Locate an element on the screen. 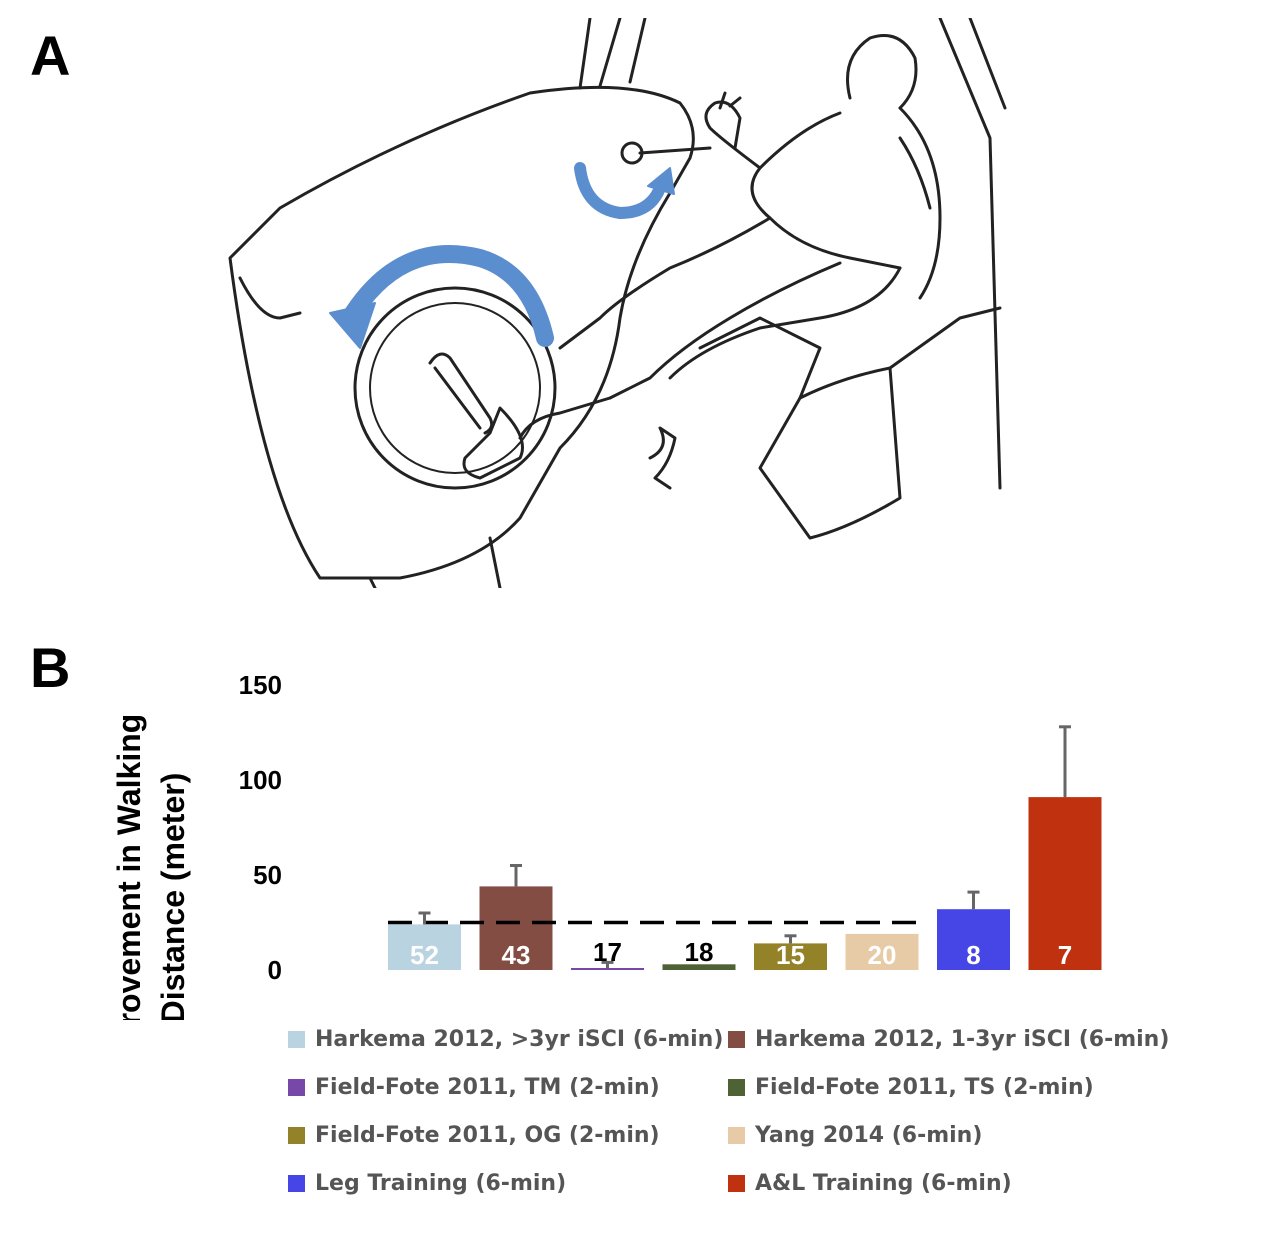  bars is located at coordinates (745, 883).